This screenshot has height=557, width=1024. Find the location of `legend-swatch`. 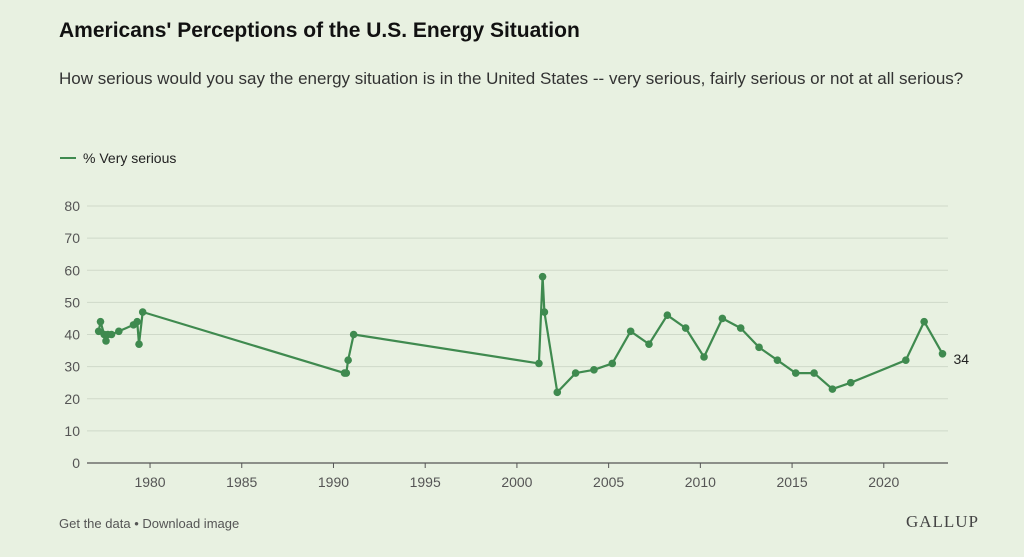

legend-swatch is located at coordinates (68, 158).